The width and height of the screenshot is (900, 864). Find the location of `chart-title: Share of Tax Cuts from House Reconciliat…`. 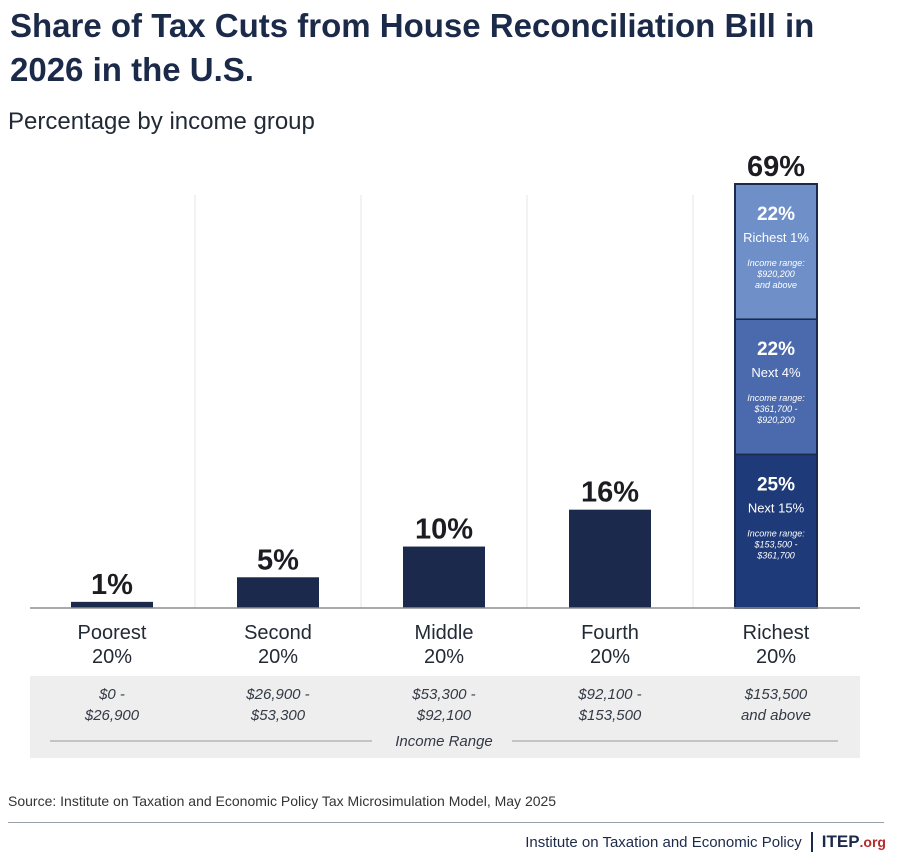

chart-title: Share of Tax Cuts from House Reconciliat… is located at coordinates (412, 47).